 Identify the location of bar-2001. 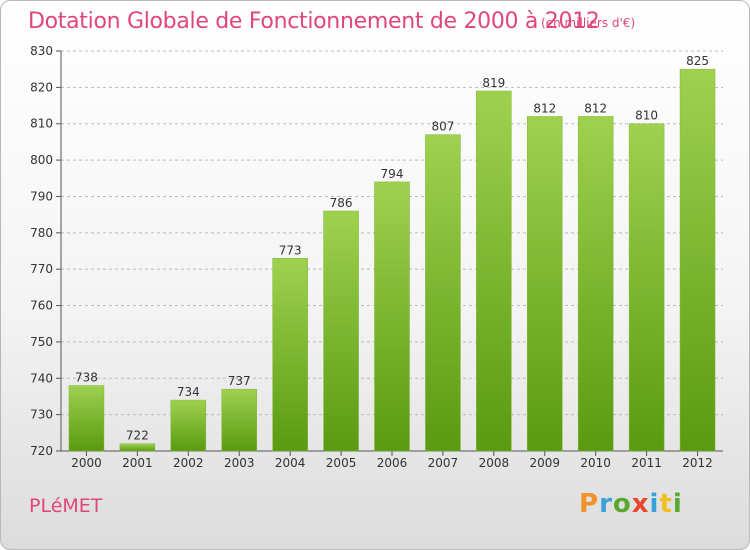
(137, 447).